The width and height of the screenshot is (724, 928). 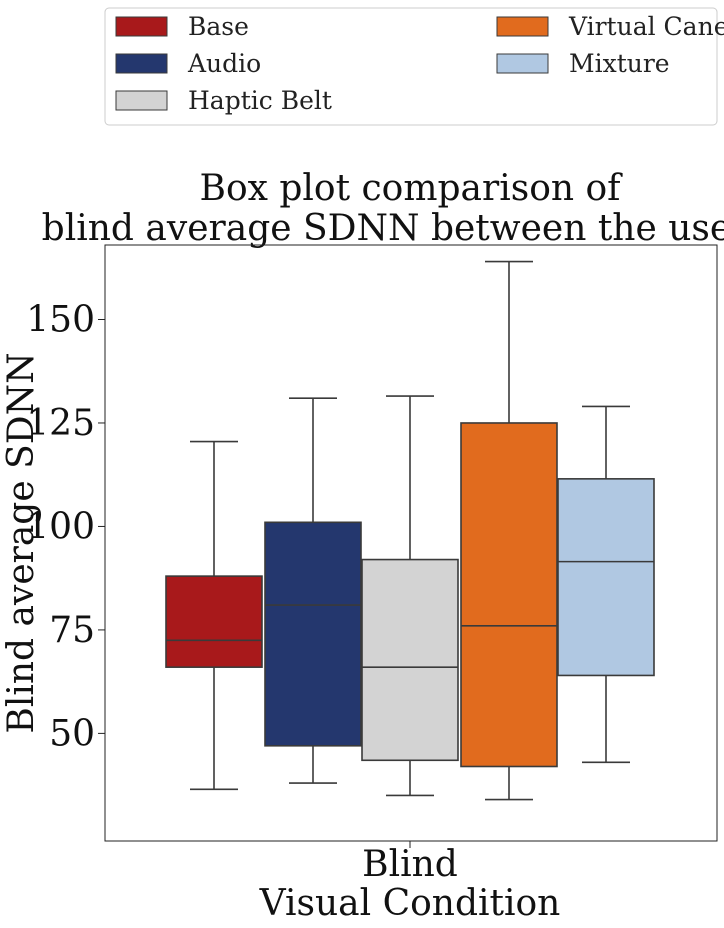 What do you see at coordinates (383, 228) in the screenshot?
I see `chart-title-line-2: blind average SDNN between the users.` at bounding box center [383, 228].